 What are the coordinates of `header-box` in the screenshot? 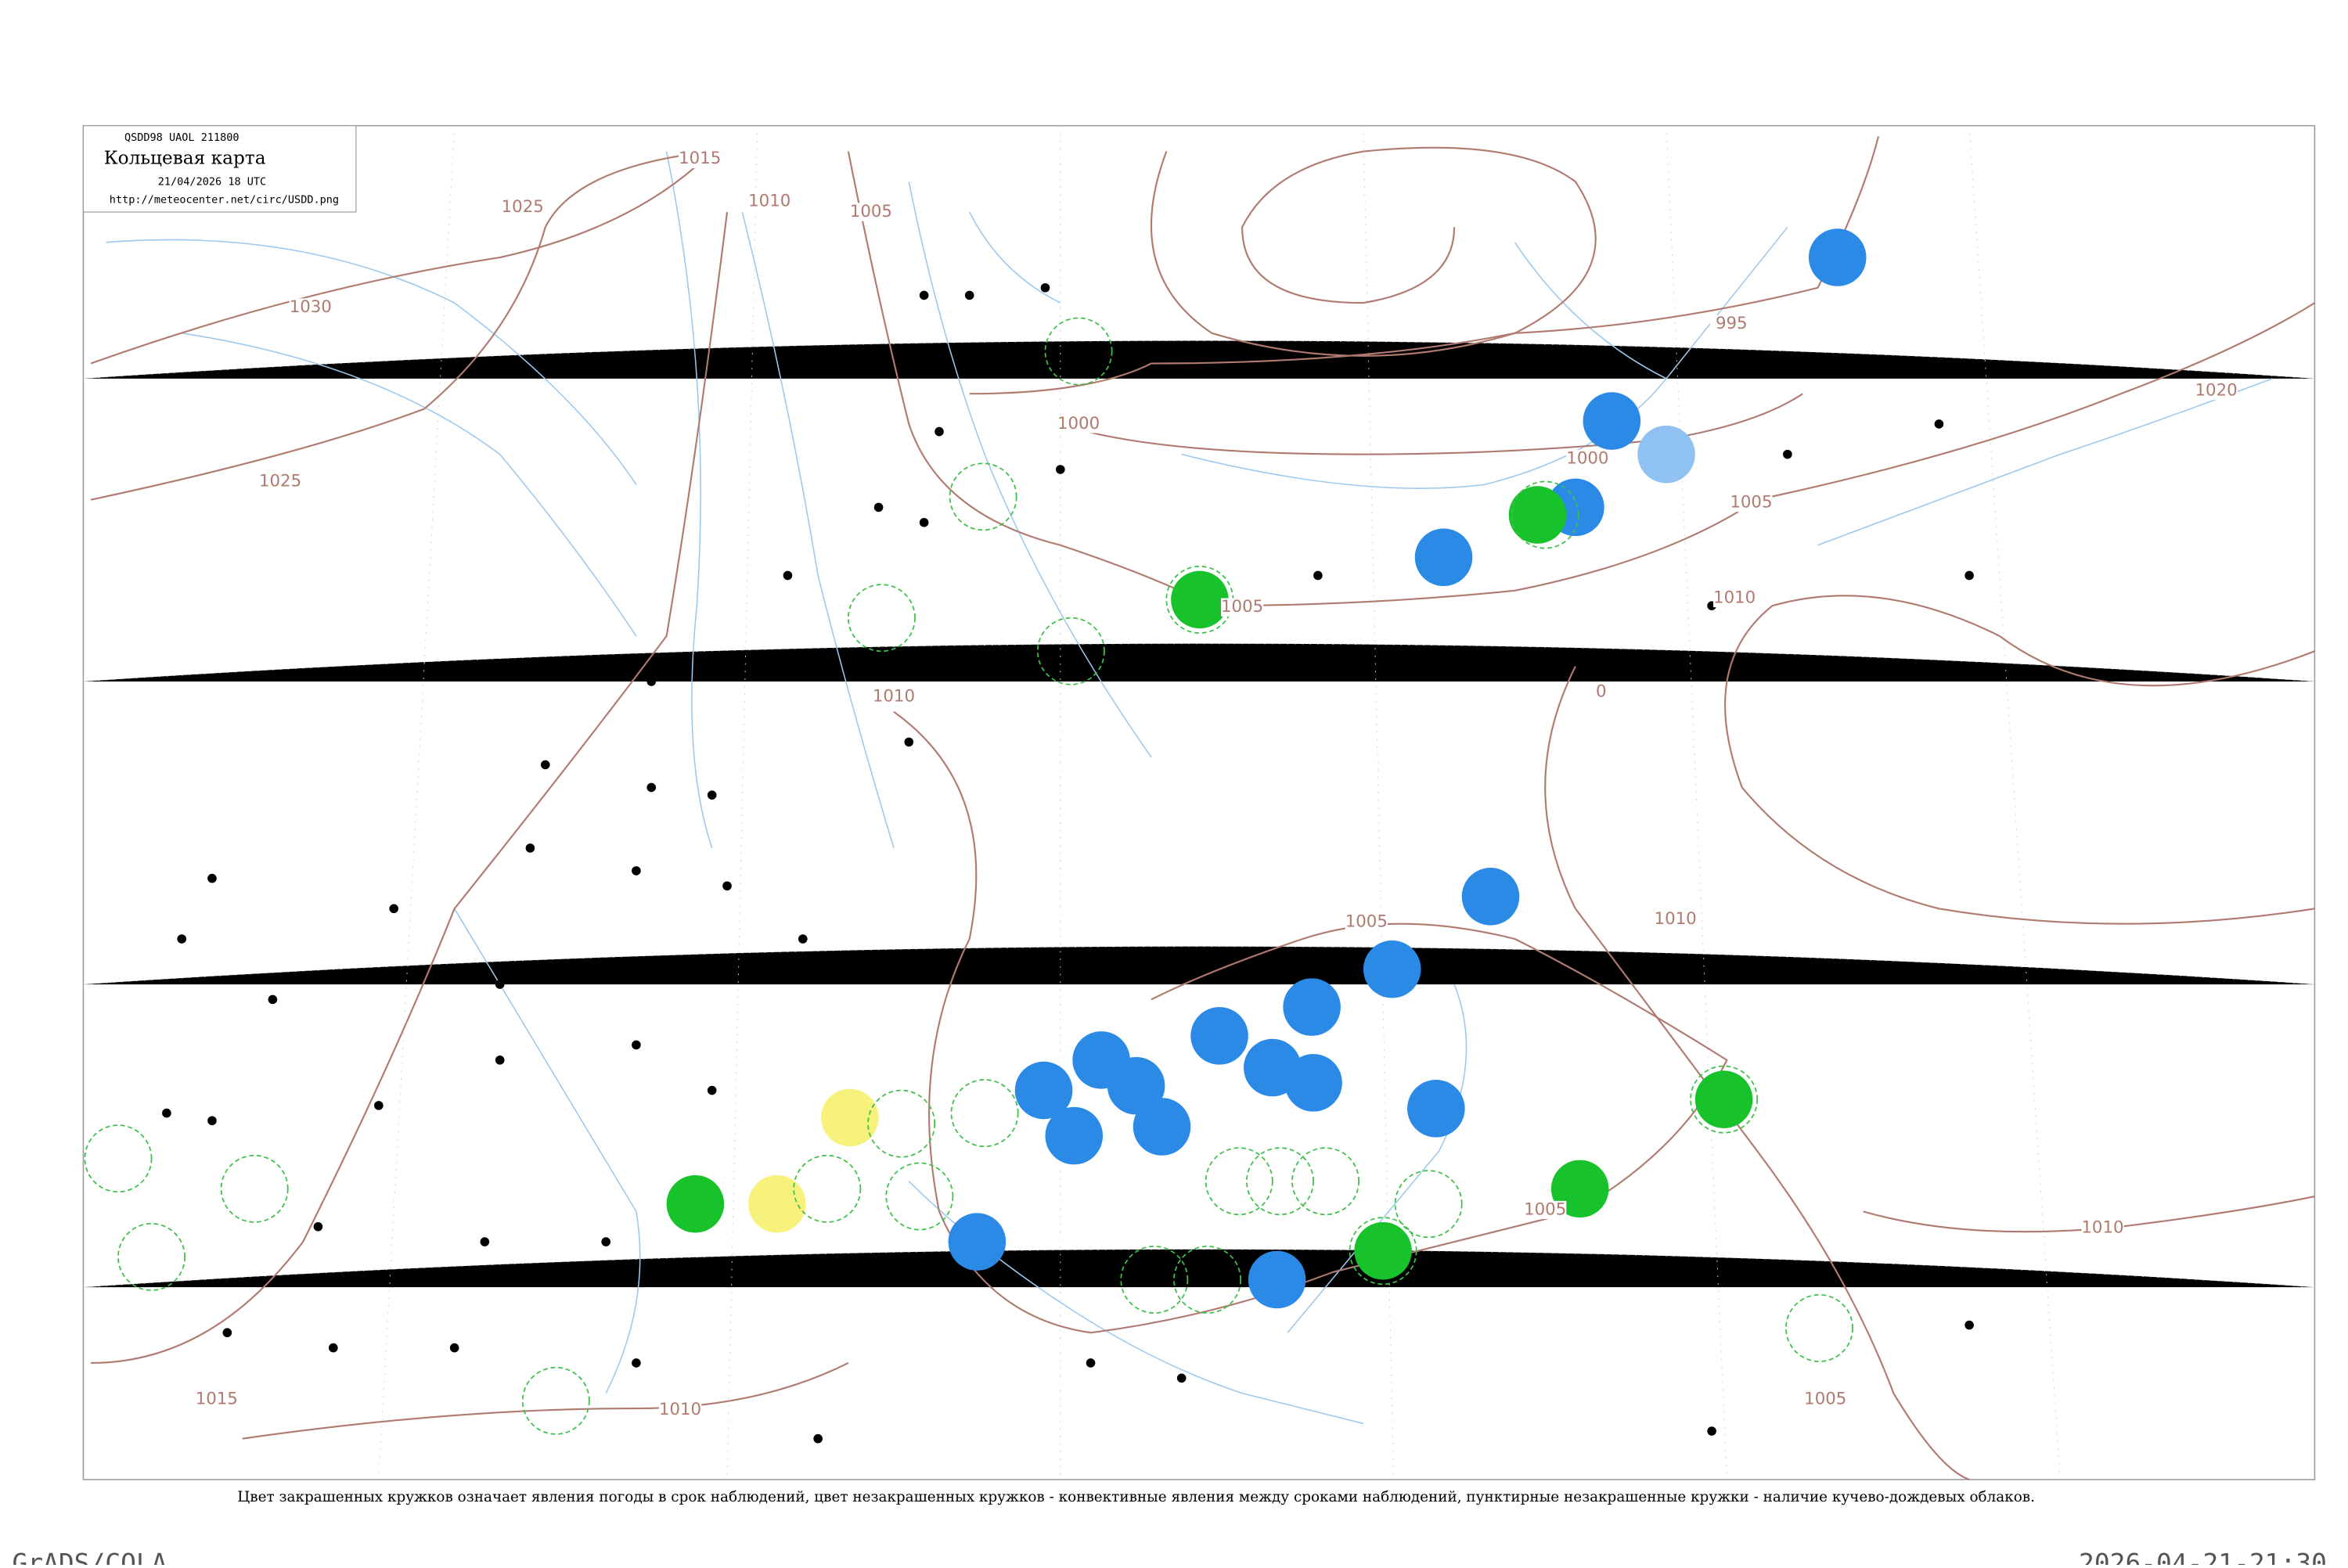 It's located at (220, 169).